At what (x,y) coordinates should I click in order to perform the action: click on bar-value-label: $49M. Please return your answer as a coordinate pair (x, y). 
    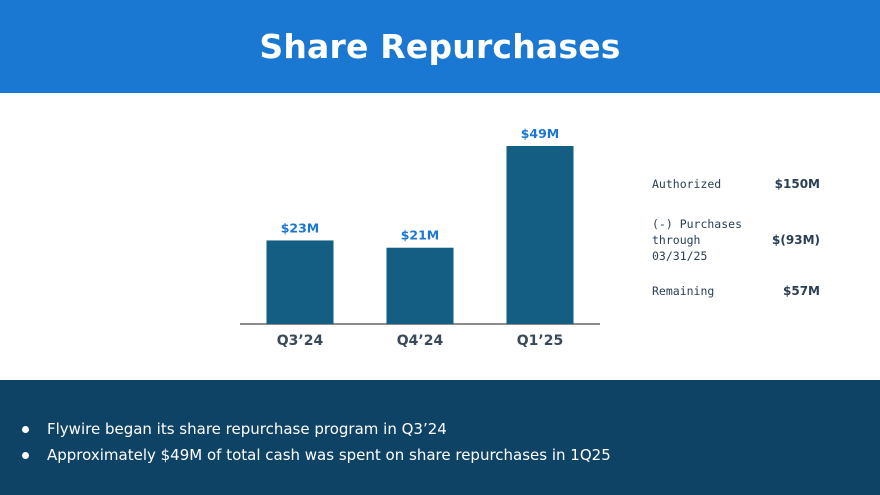
    Looking at the image, I should click on (540, 133).